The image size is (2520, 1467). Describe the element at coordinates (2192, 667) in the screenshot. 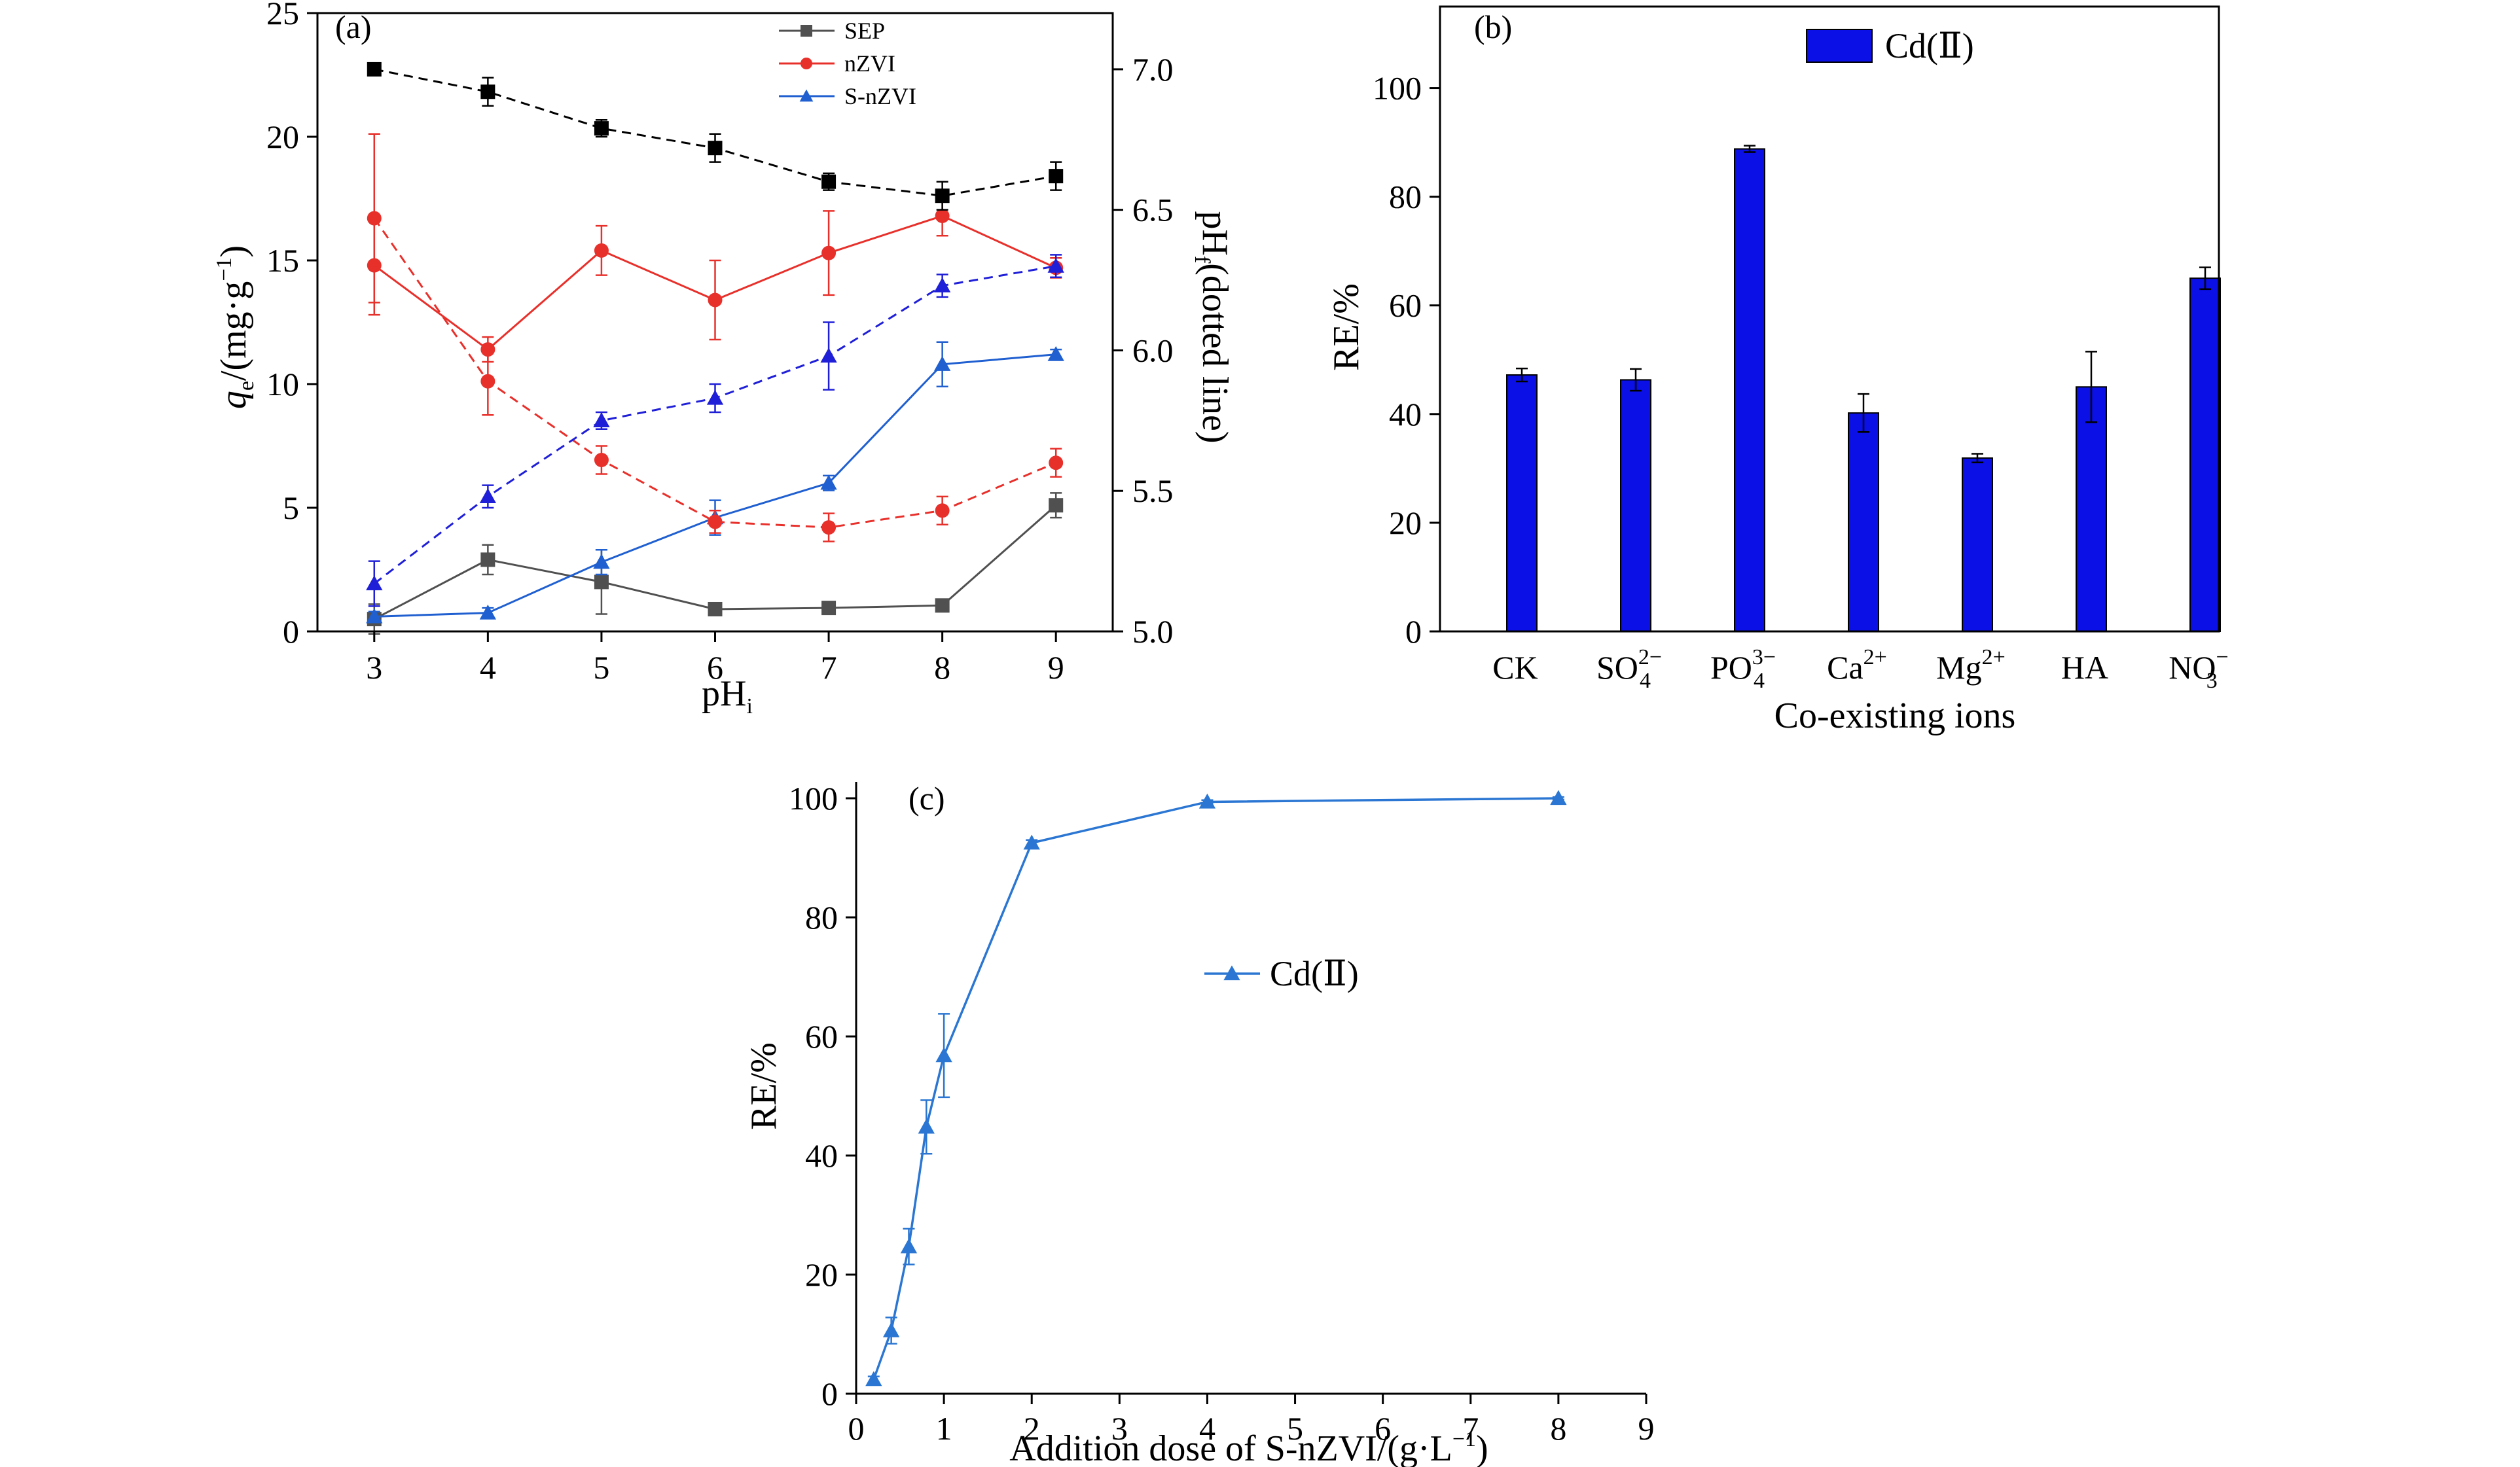

I see `panel-b-x-tick-label-part: NO` at that location.